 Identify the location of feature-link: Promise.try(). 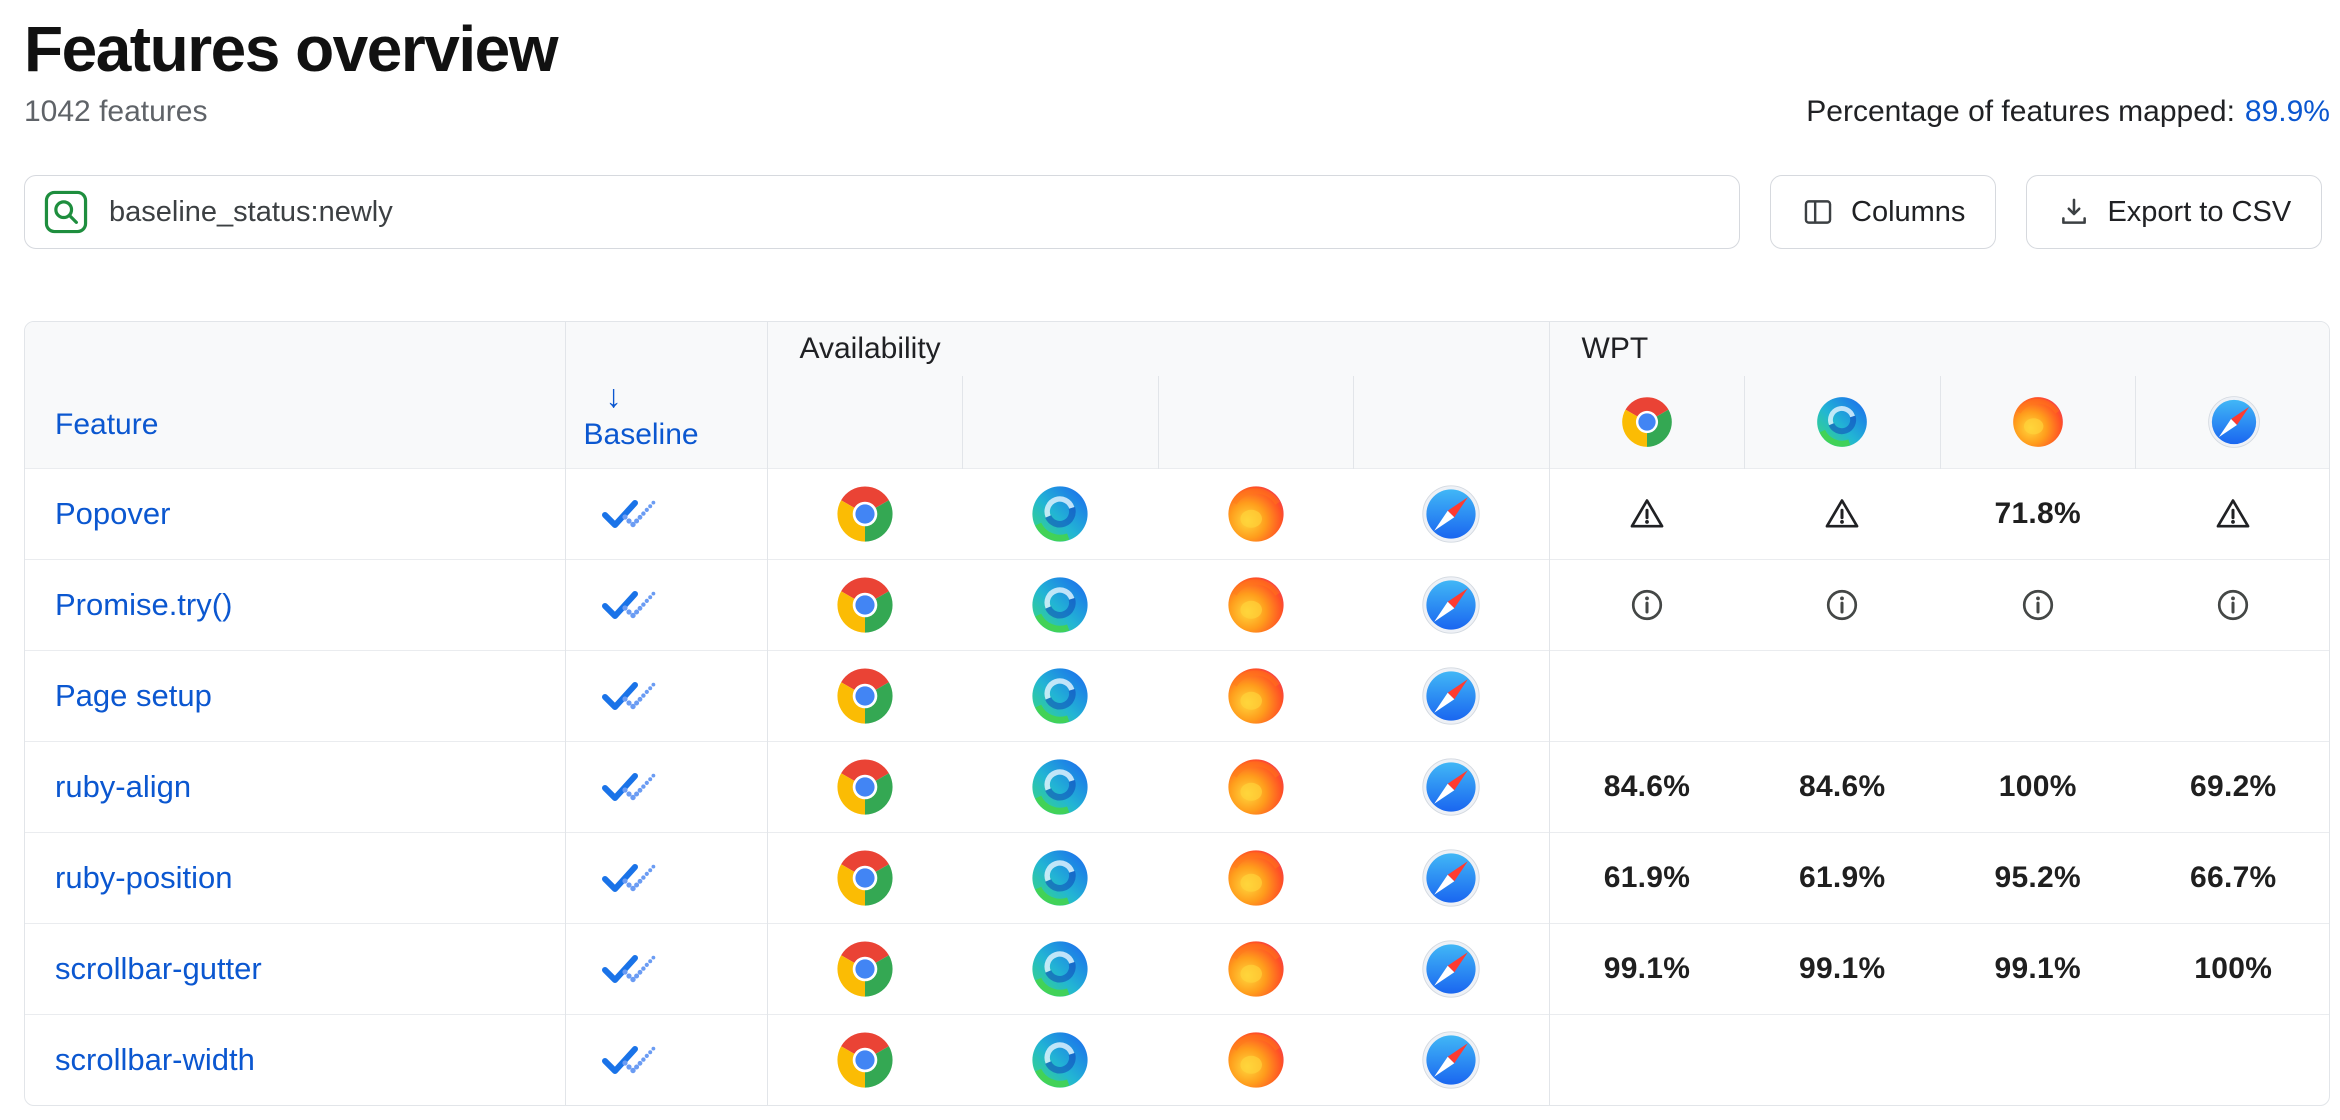
(144, 604).